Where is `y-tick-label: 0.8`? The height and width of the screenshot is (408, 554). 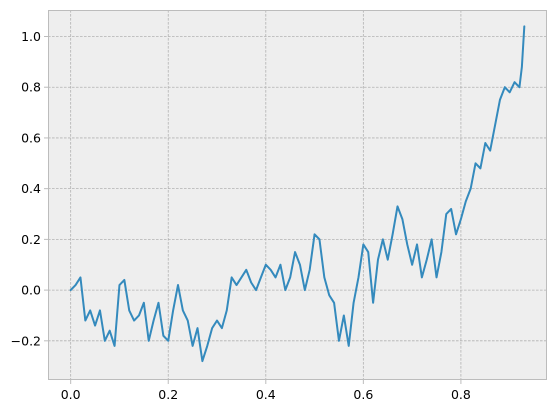 y-tick-label: 0.8 is located at coordinates (31, 87).